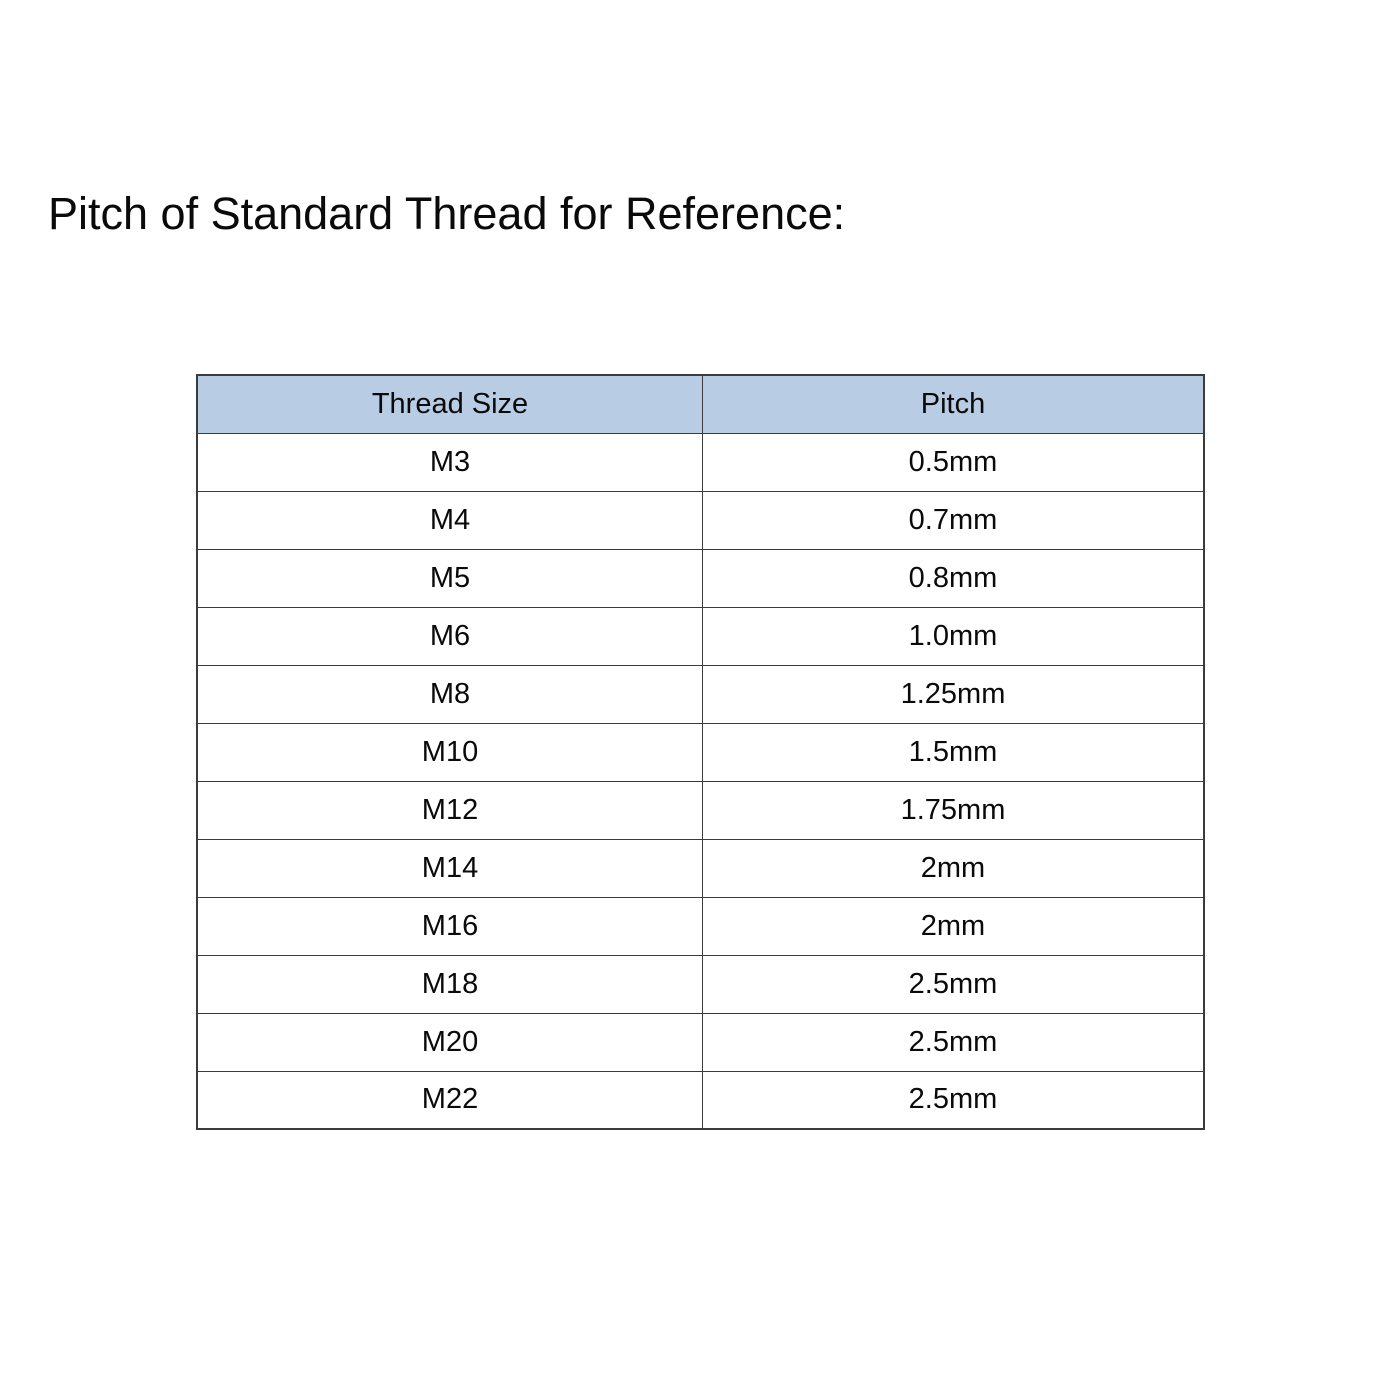 This screenshot has width=1400, height=1400. I want to click on thread-size-cell: M5, so click(449, 578).